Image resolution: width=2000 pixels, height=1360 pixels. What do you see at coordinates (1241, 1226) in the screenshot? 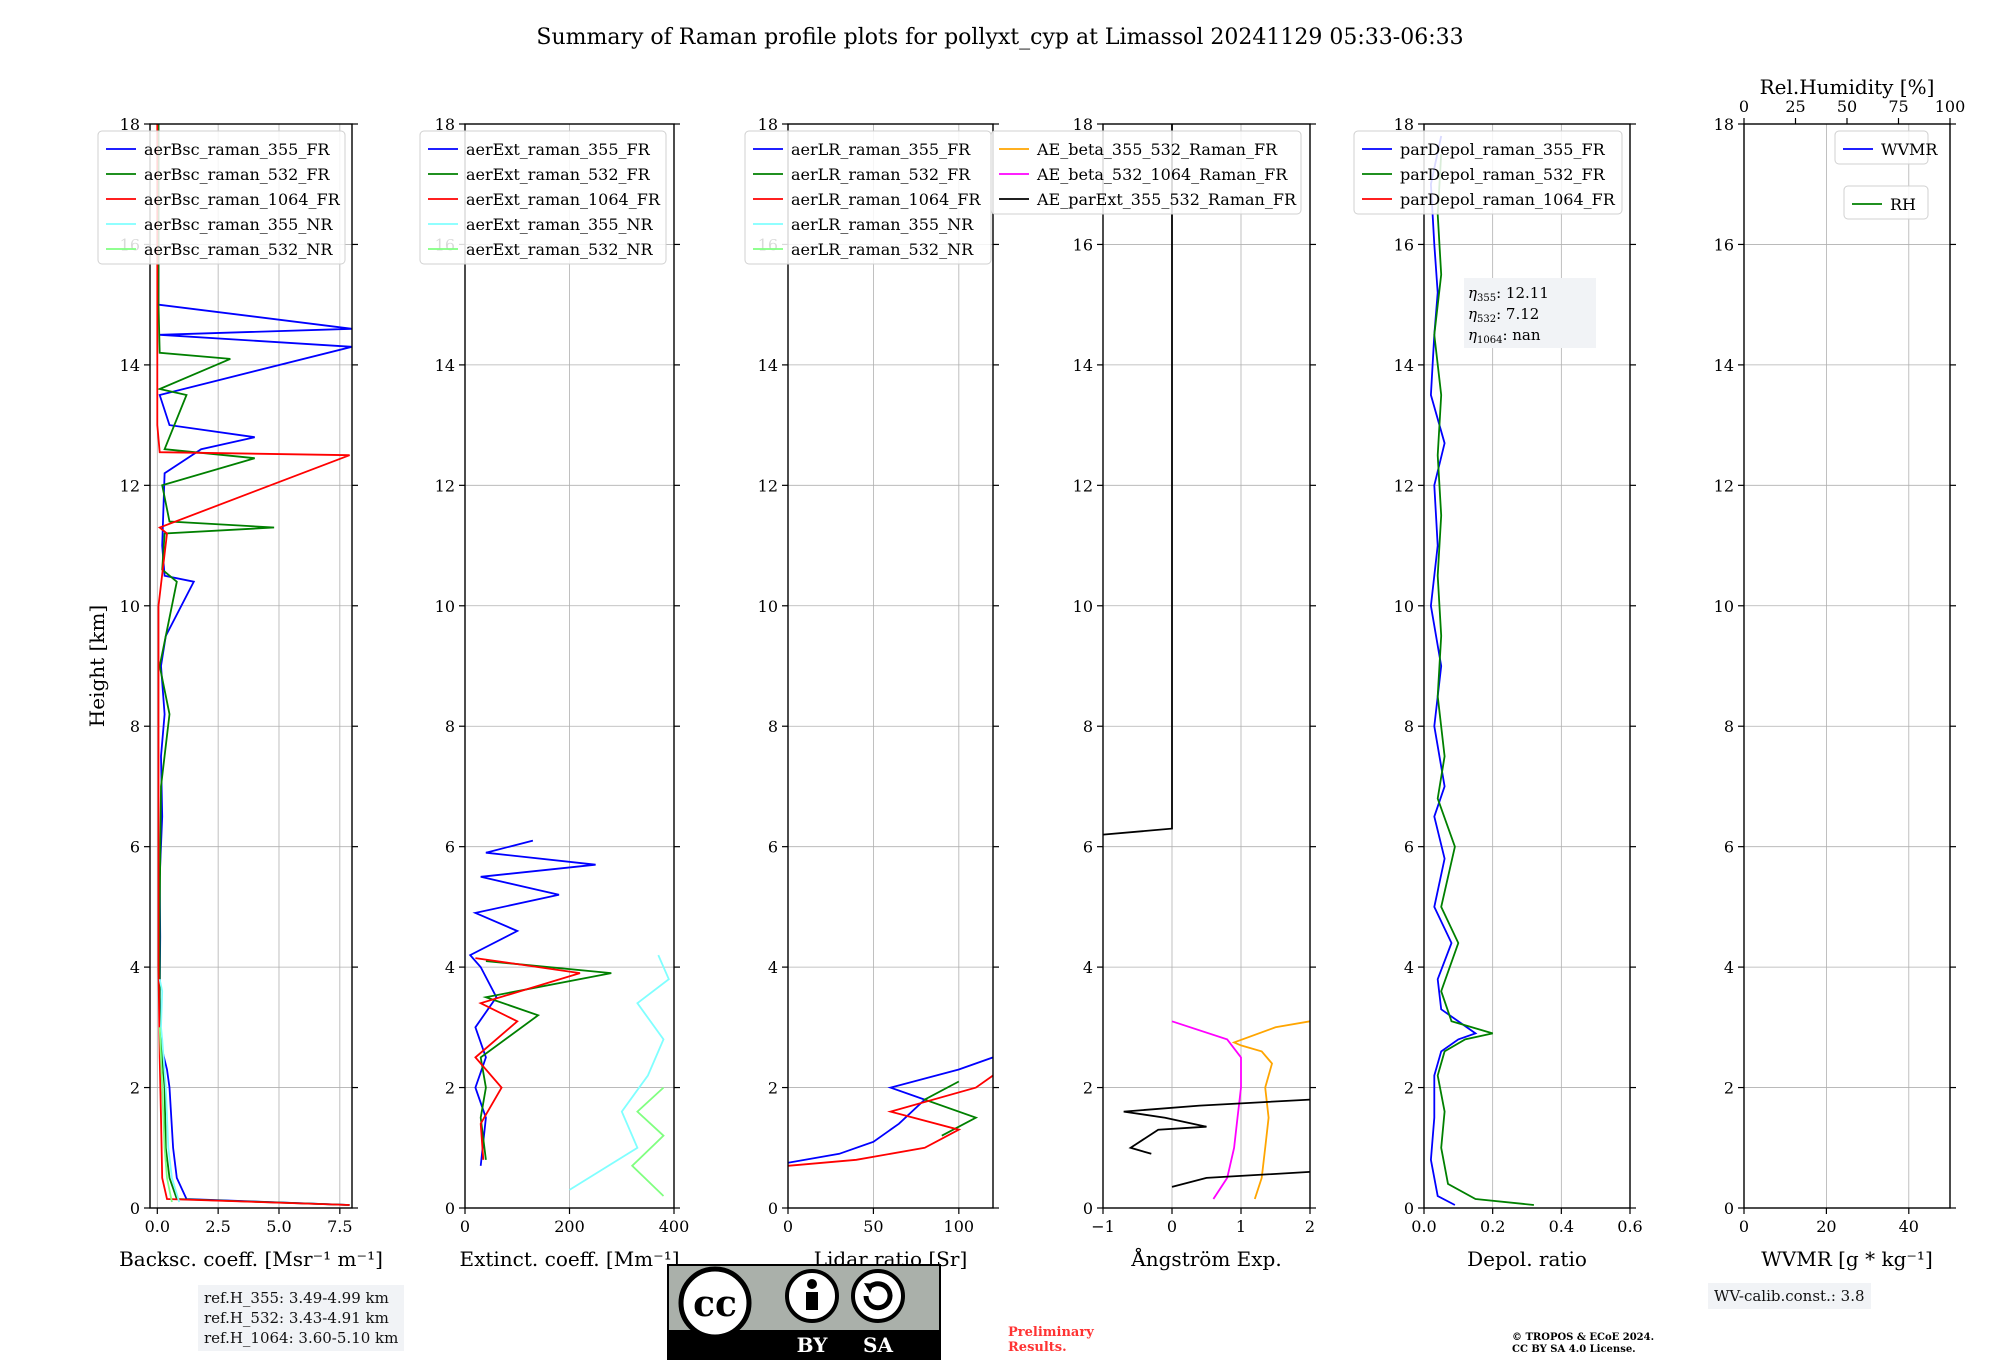
I see `x-tick-label: 1` at bounding box center [1241, 1226].